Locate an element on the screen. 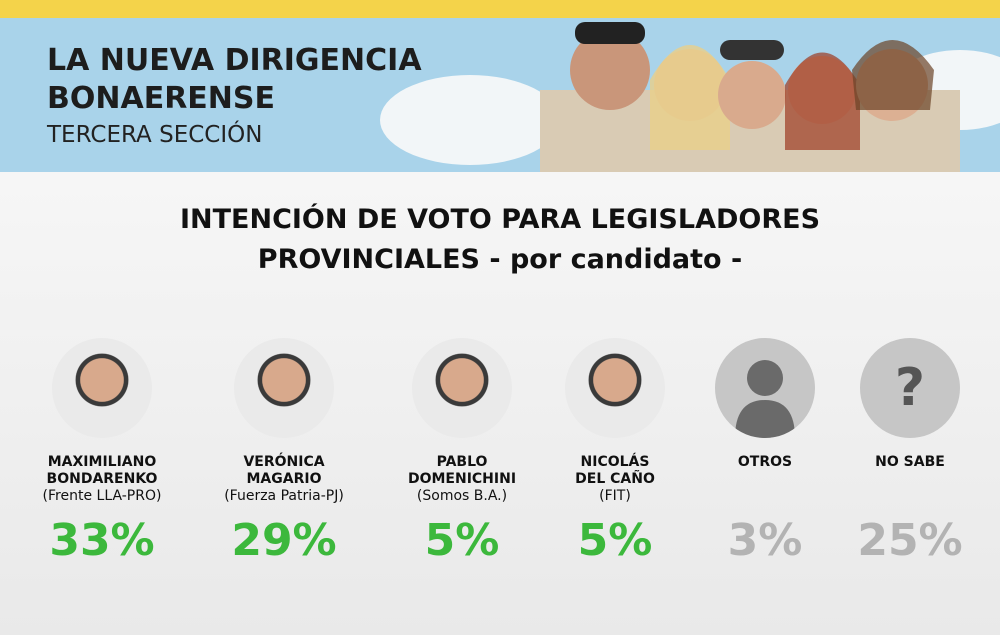  candidate-party: (Frente LLA-PRO) is located at coordinates (102, 496).